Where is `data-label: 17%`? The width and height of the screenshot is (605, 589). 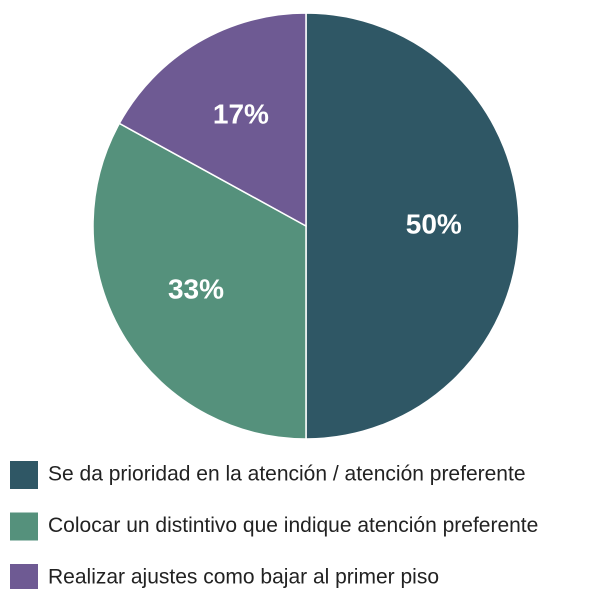 data-label: 17% is located at coordinates (241, 113).